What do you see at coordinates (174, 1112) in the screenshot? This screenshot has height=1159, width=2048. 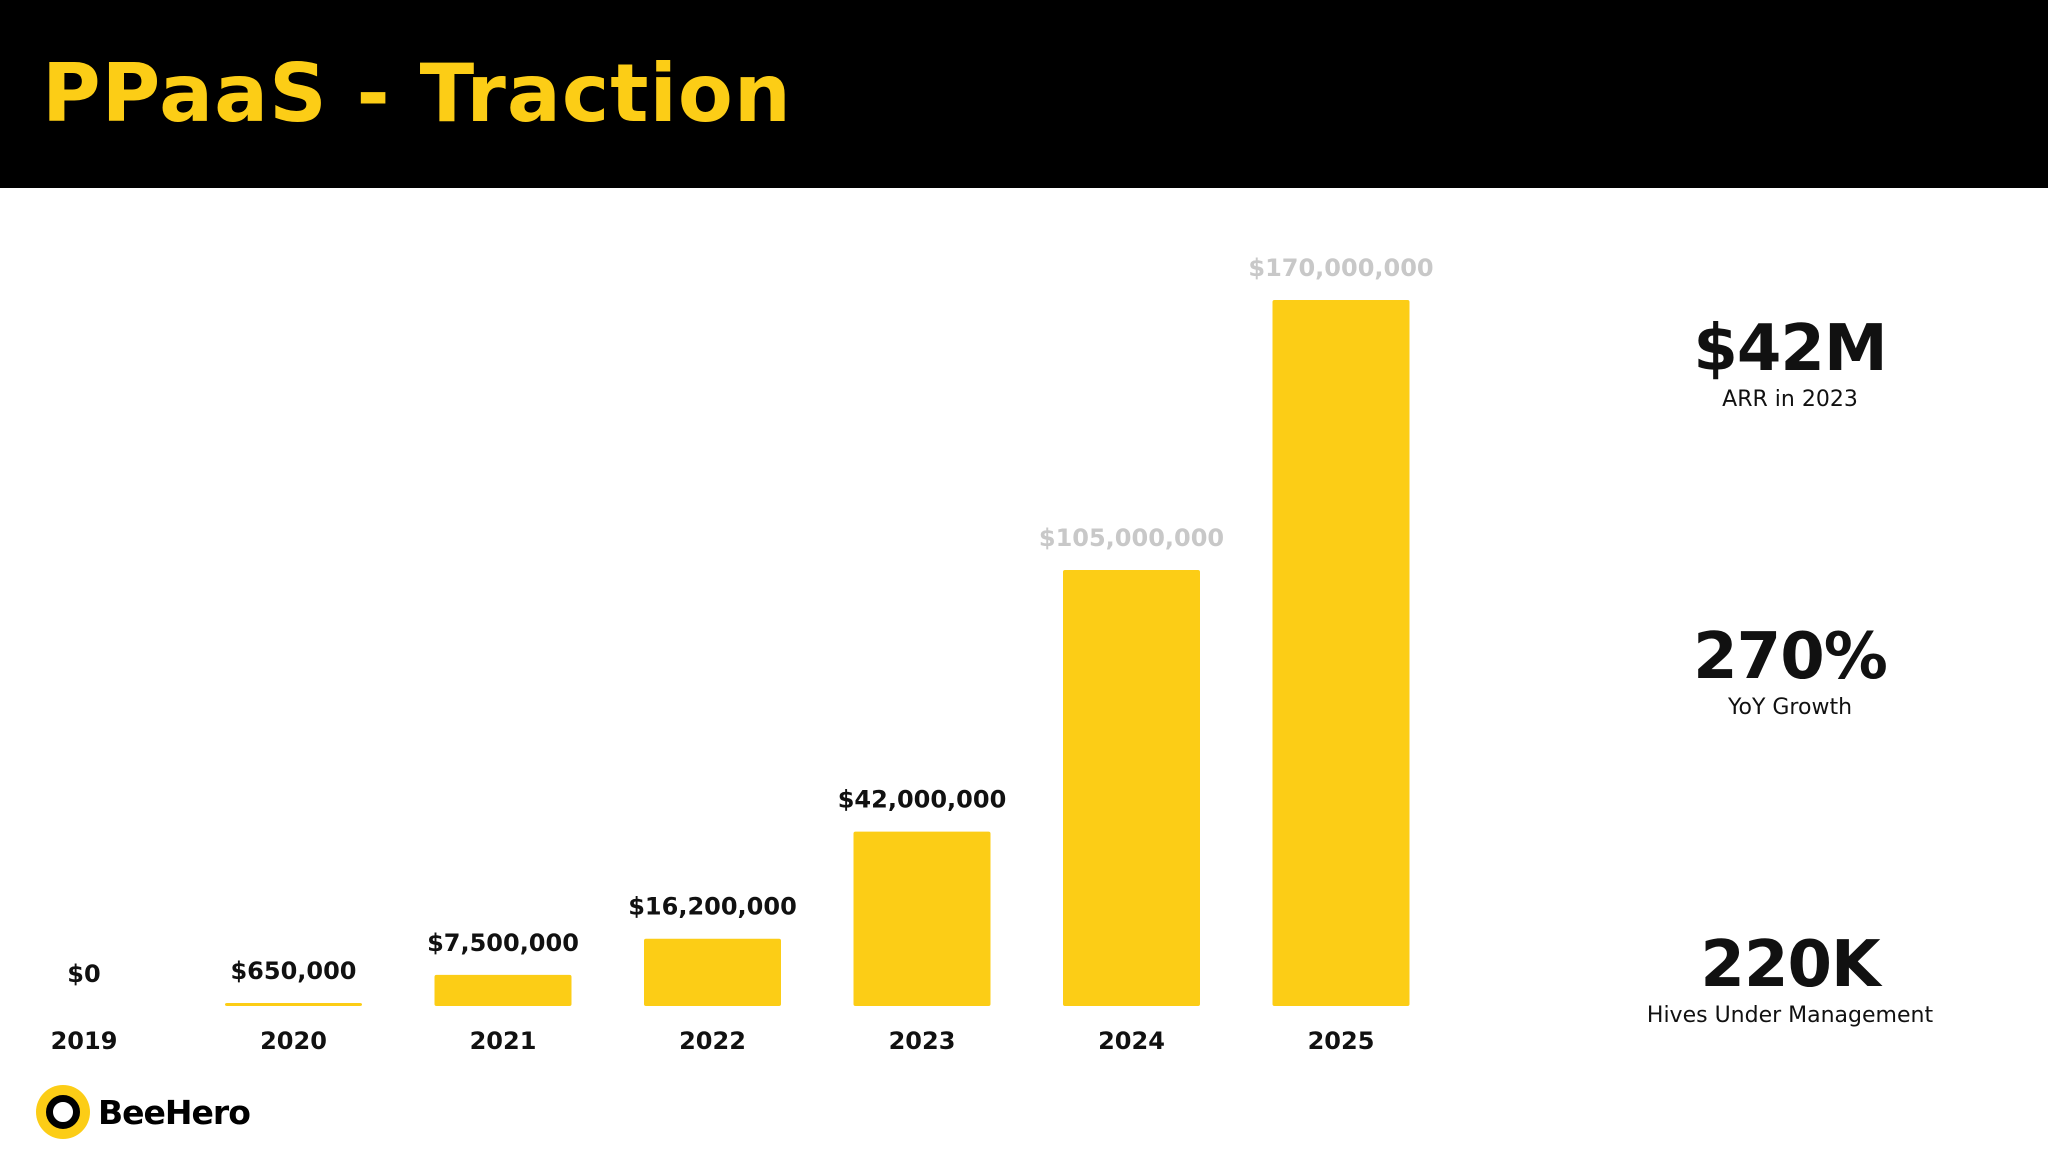 I see `logo-text: BeeHero` at bounding box center [174, 1112].